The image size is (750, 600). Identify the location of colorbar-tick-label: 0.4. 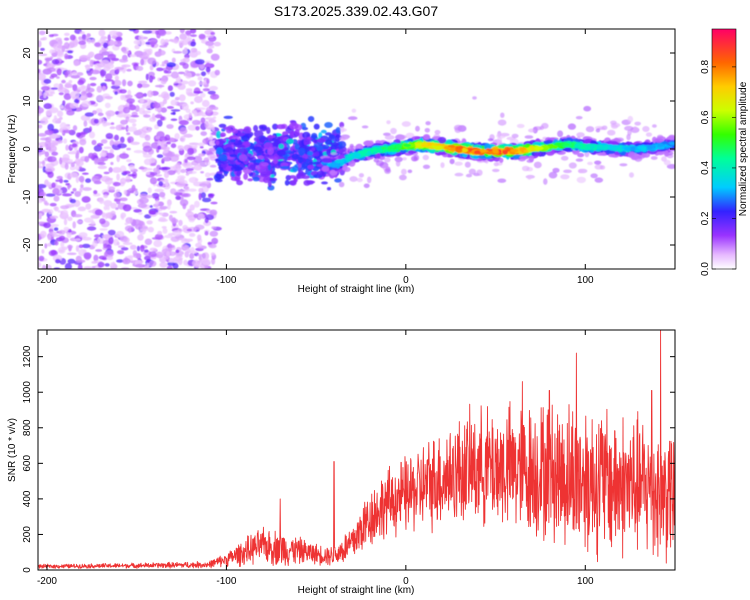
(705, 168).